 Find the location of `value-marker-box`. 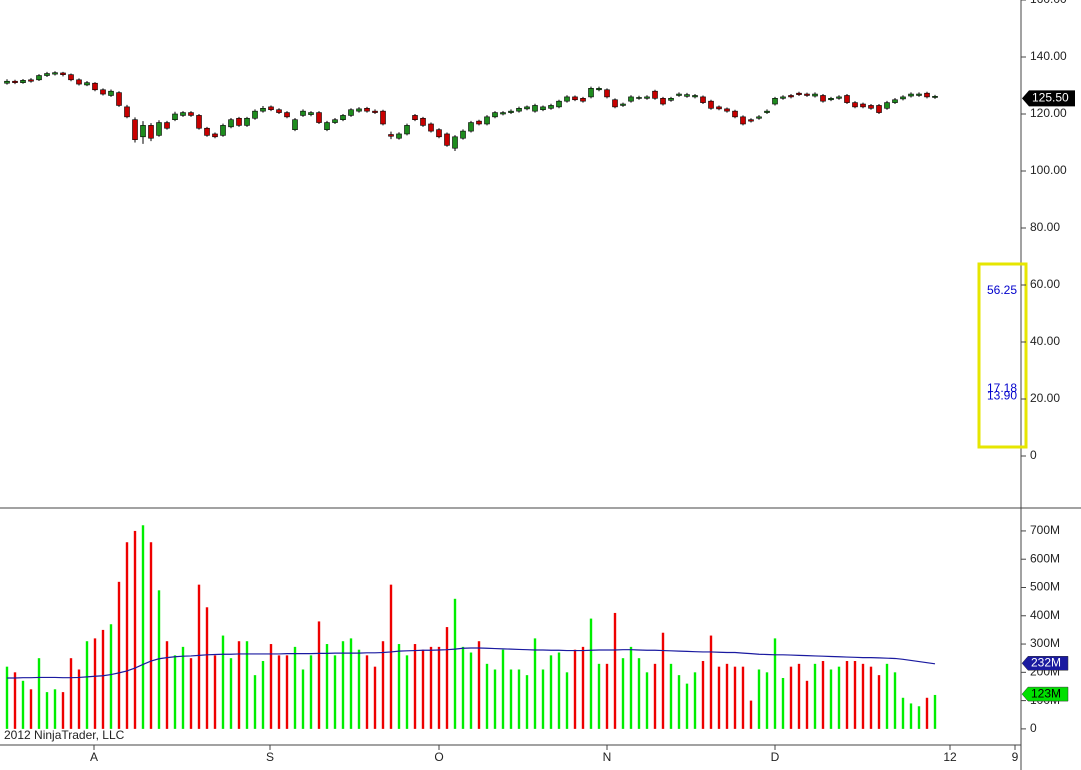

value-marker-box is located at coordinates (1045, 694).